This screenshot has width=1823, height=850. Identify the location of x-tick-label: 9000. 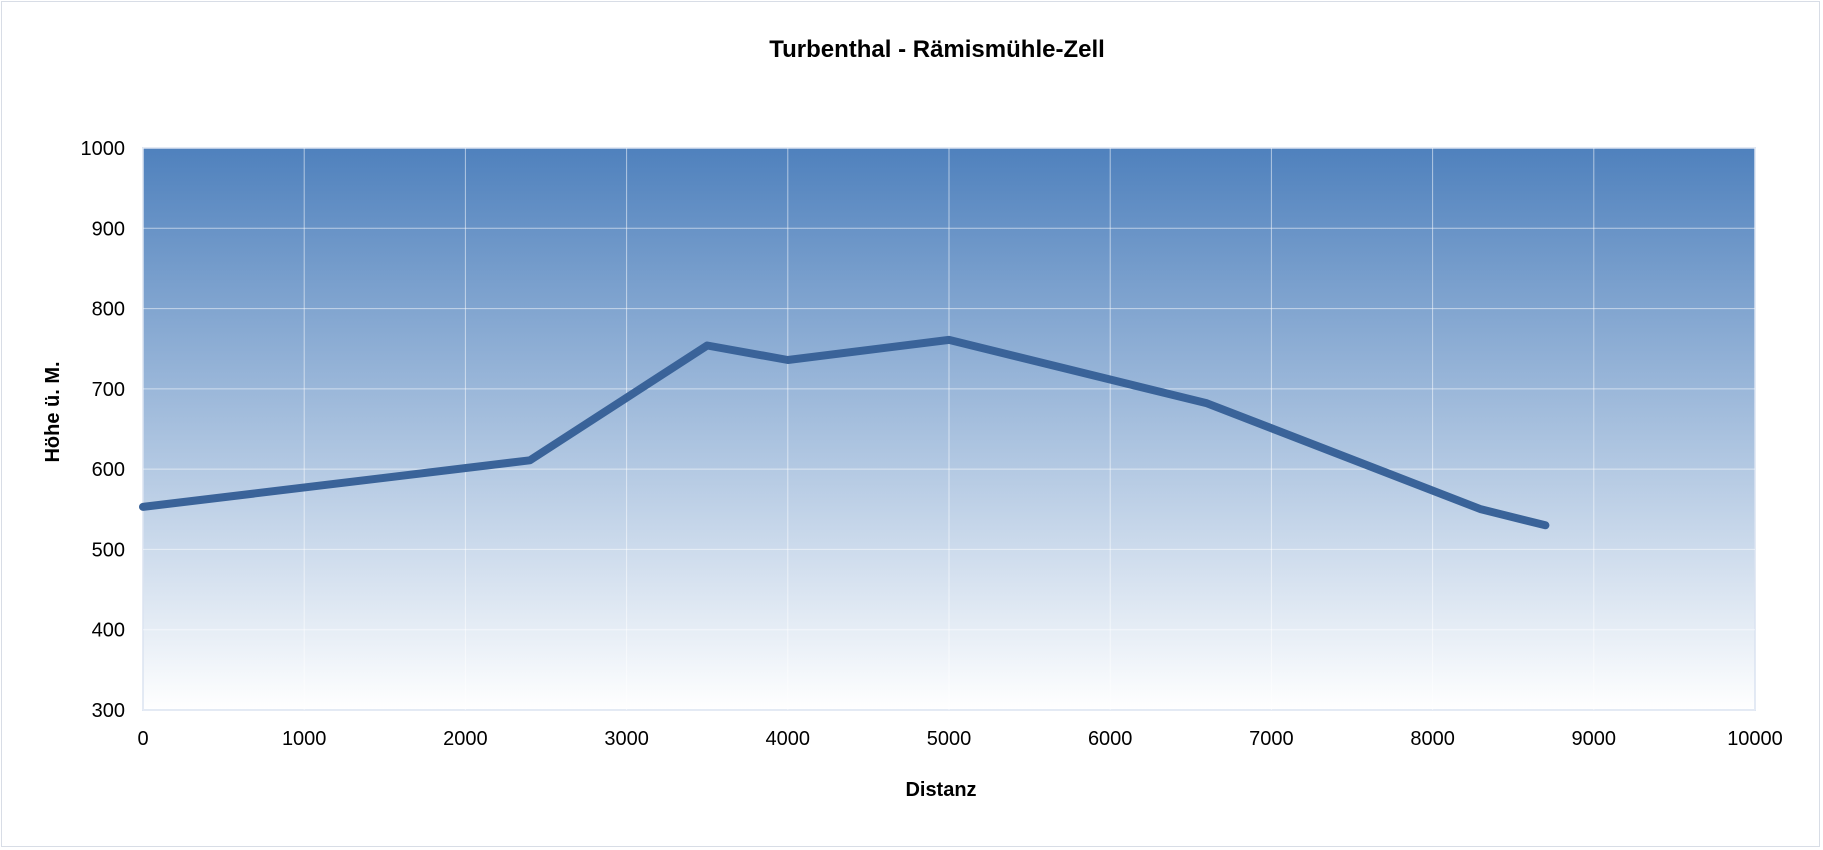
(1594, 739).